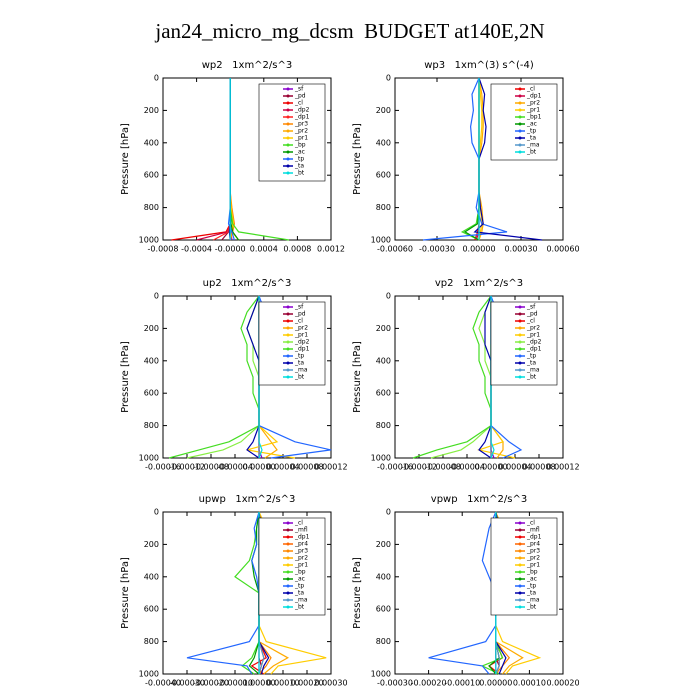 The image size is (700, 700). I want to click on legend-label: _sf, so click(531, 307).